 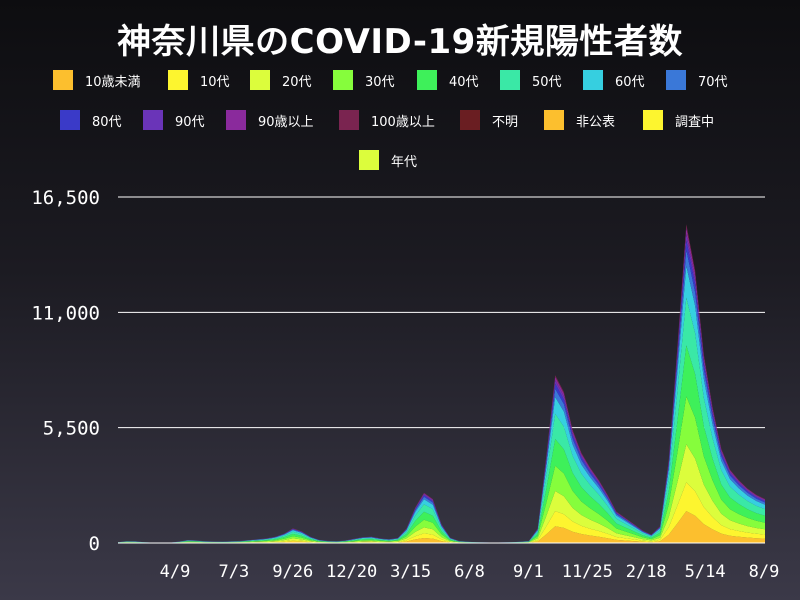 I want to click on legend-label-40s: 40代, so click(x=464, y=82).